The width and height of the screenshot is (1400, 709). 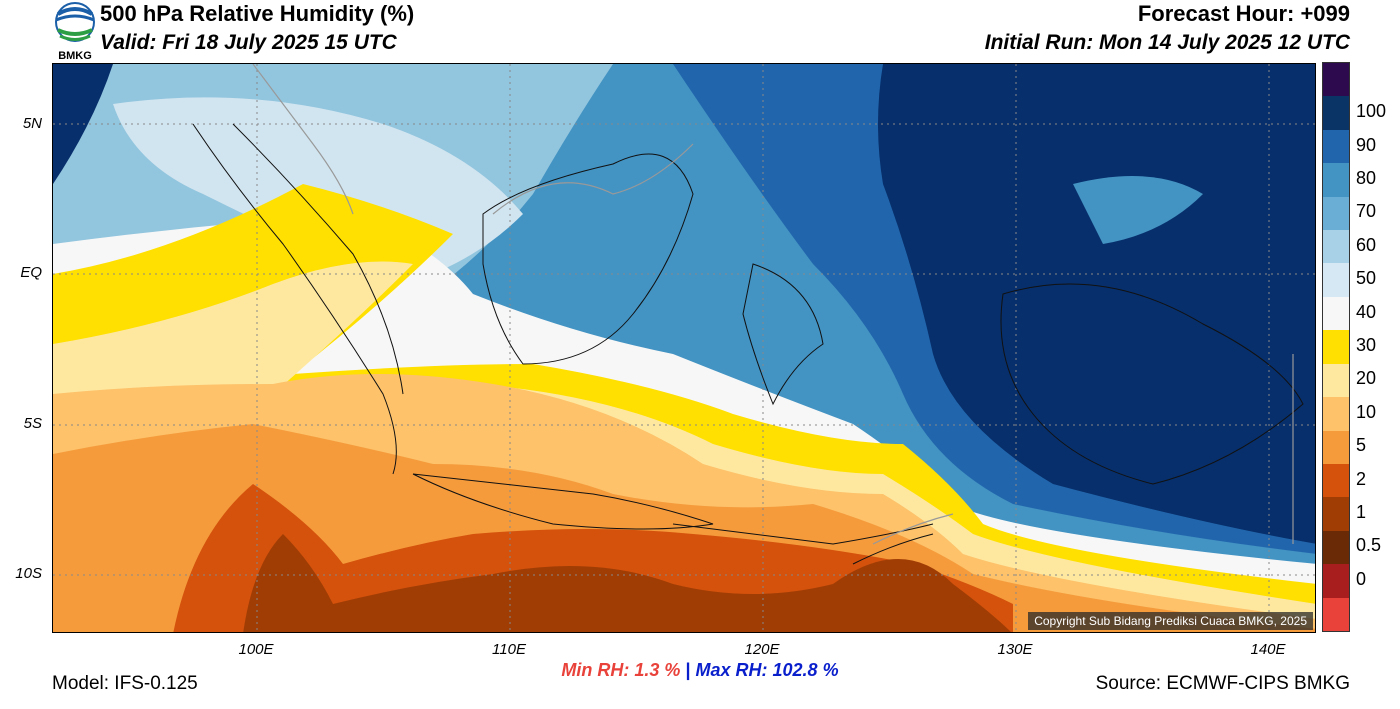 What do you see at coordinates (767, 670) in the screenshot?
I see `max-rh: Max RH: 102.8 %` at bounding box center [767, 670].